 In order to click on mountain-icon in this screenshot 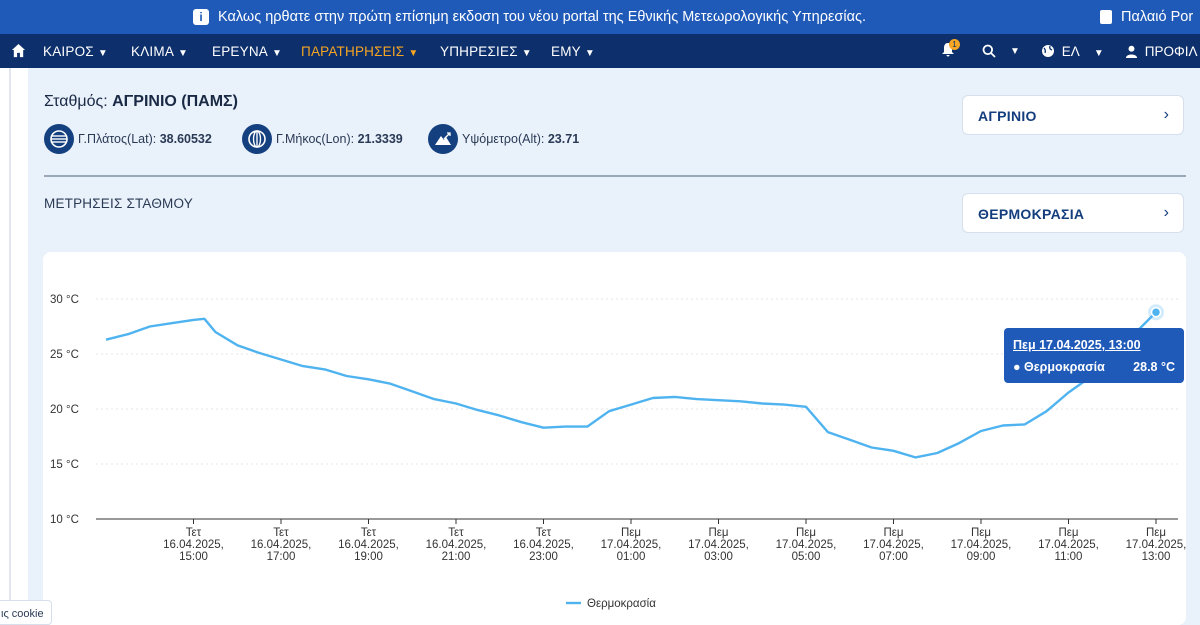, I will do `click(443, 139)`.